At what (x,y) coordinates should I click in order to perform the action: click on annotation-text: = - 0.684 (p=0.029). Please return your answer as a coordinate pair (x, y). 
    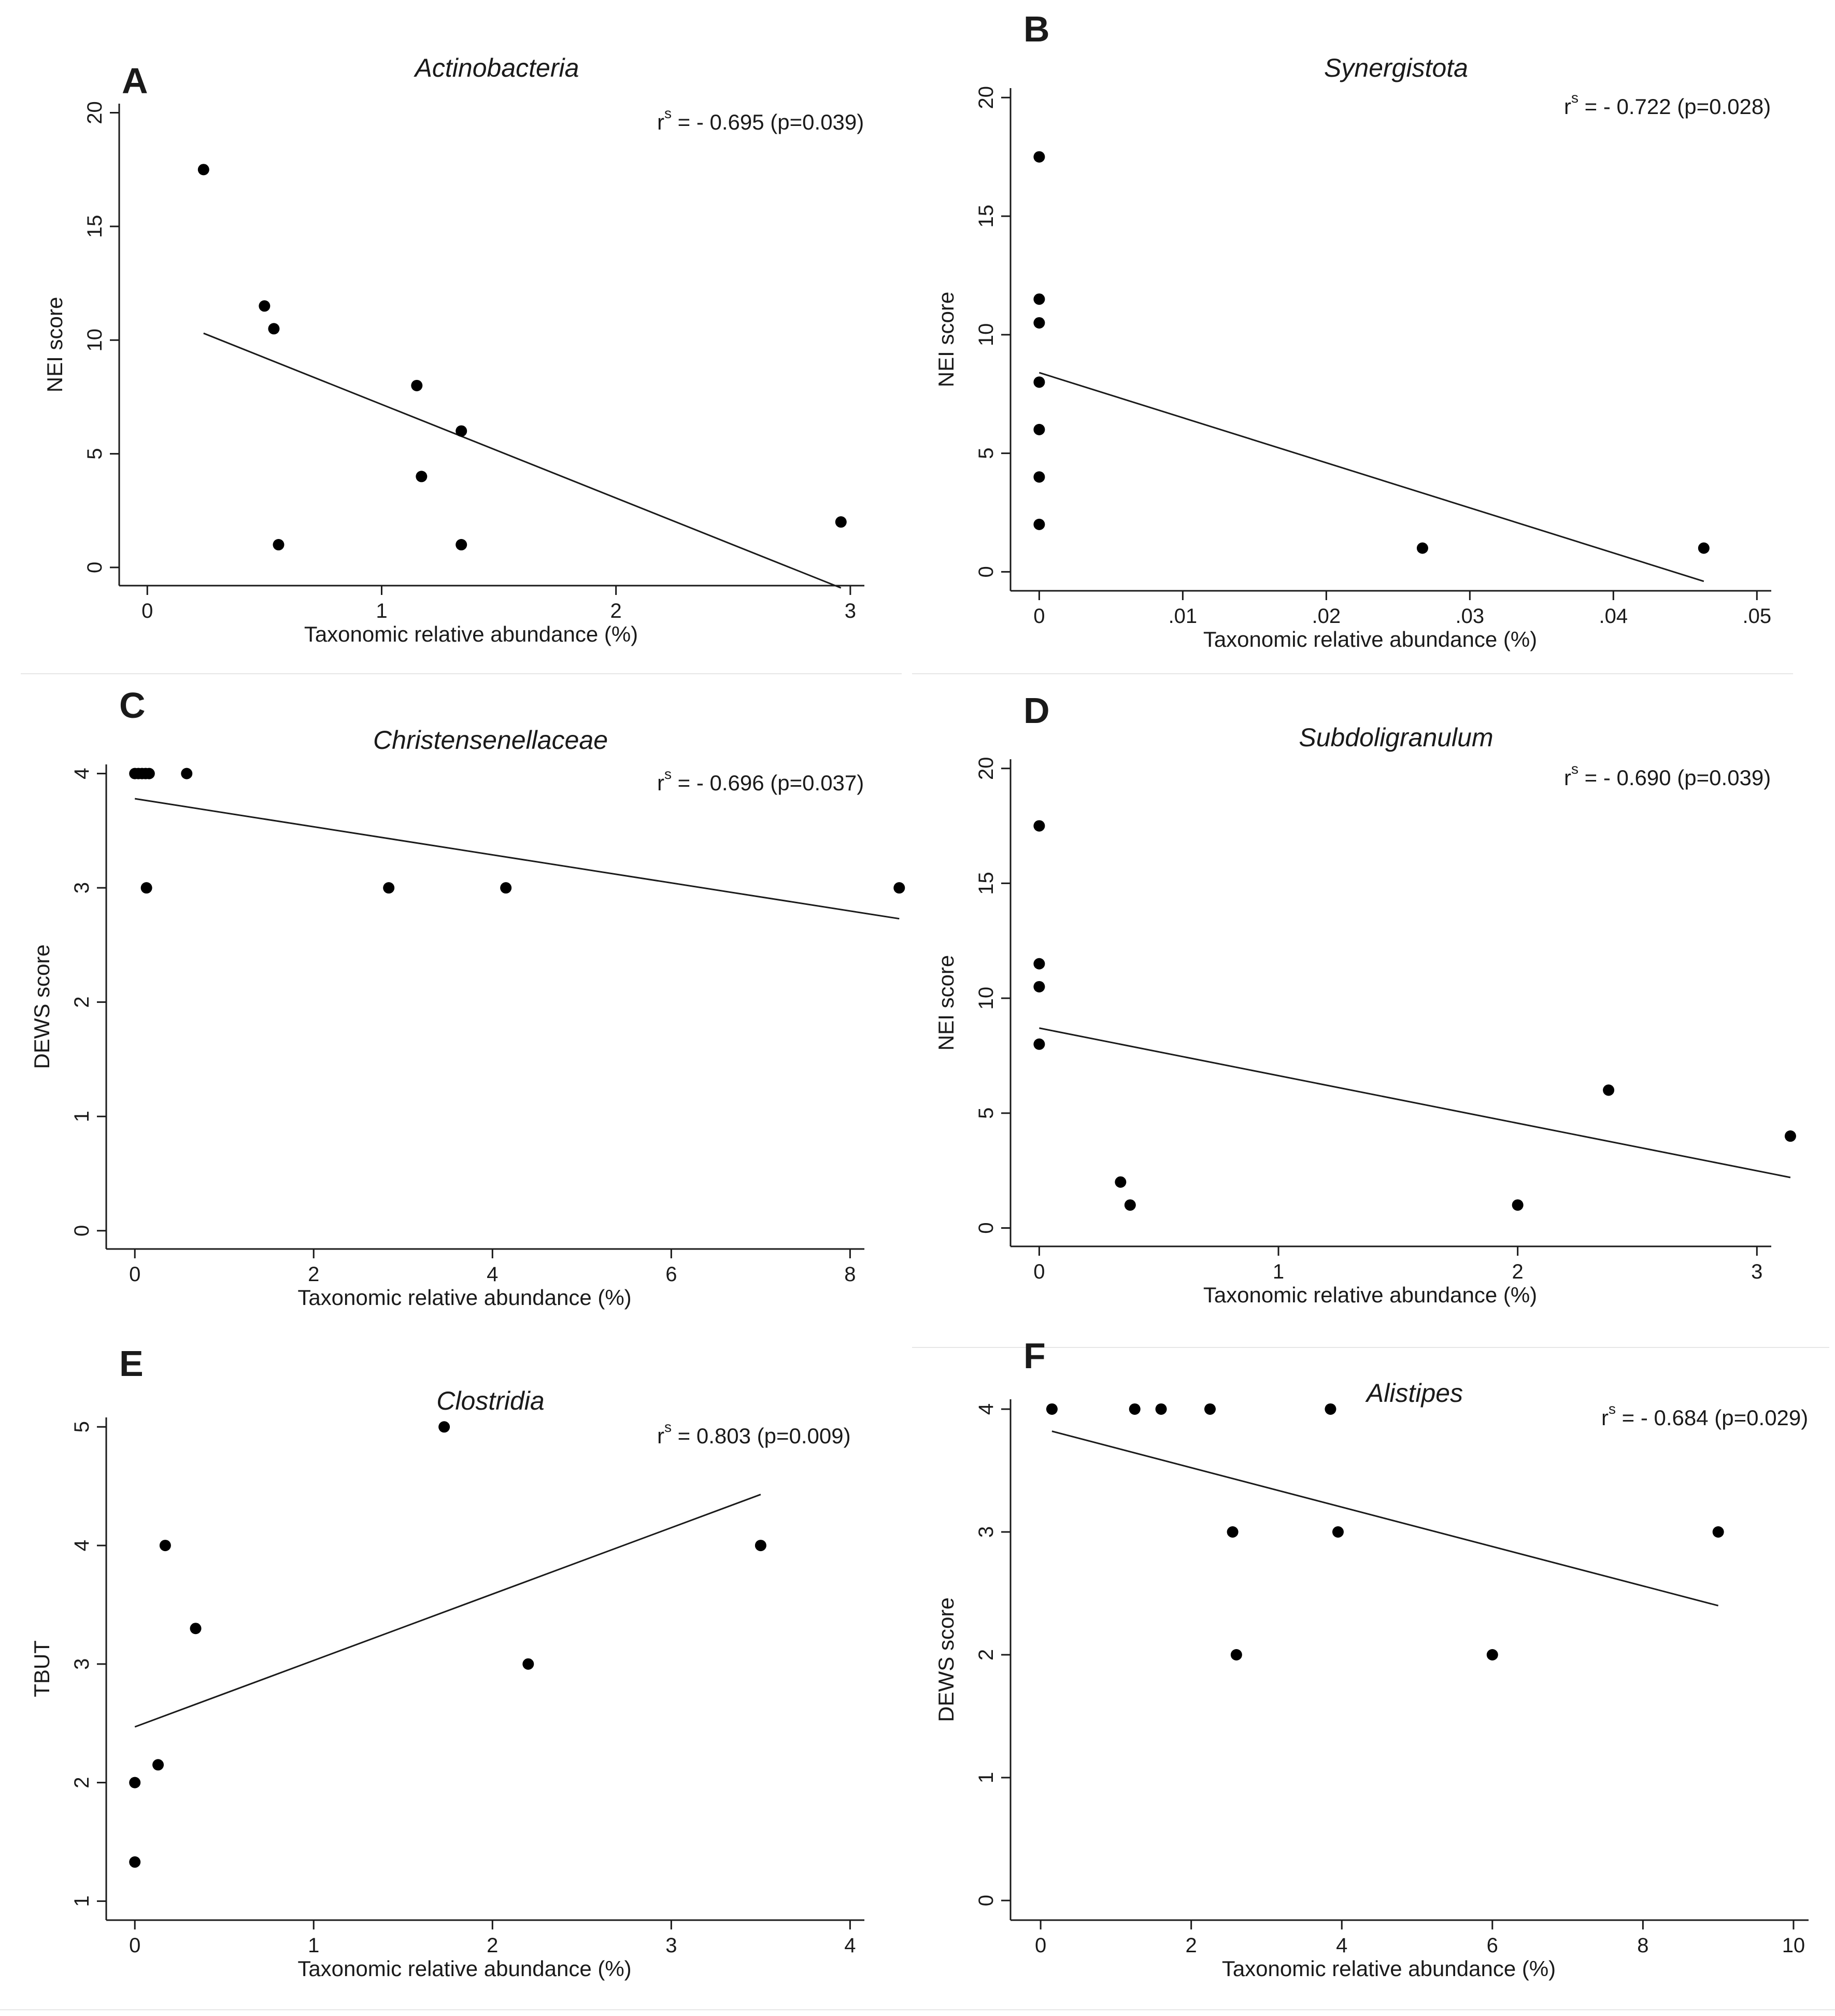
    Looking at the image, I should click on (1712, 1417).